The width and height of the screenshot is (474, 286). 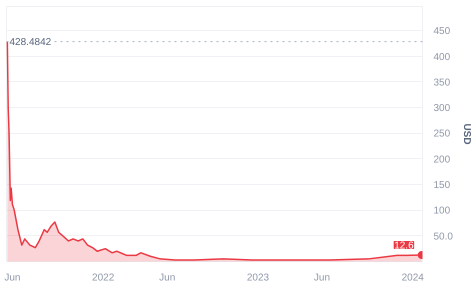 I want to click on y-tick-label: 250, so click(x=442, y=134).